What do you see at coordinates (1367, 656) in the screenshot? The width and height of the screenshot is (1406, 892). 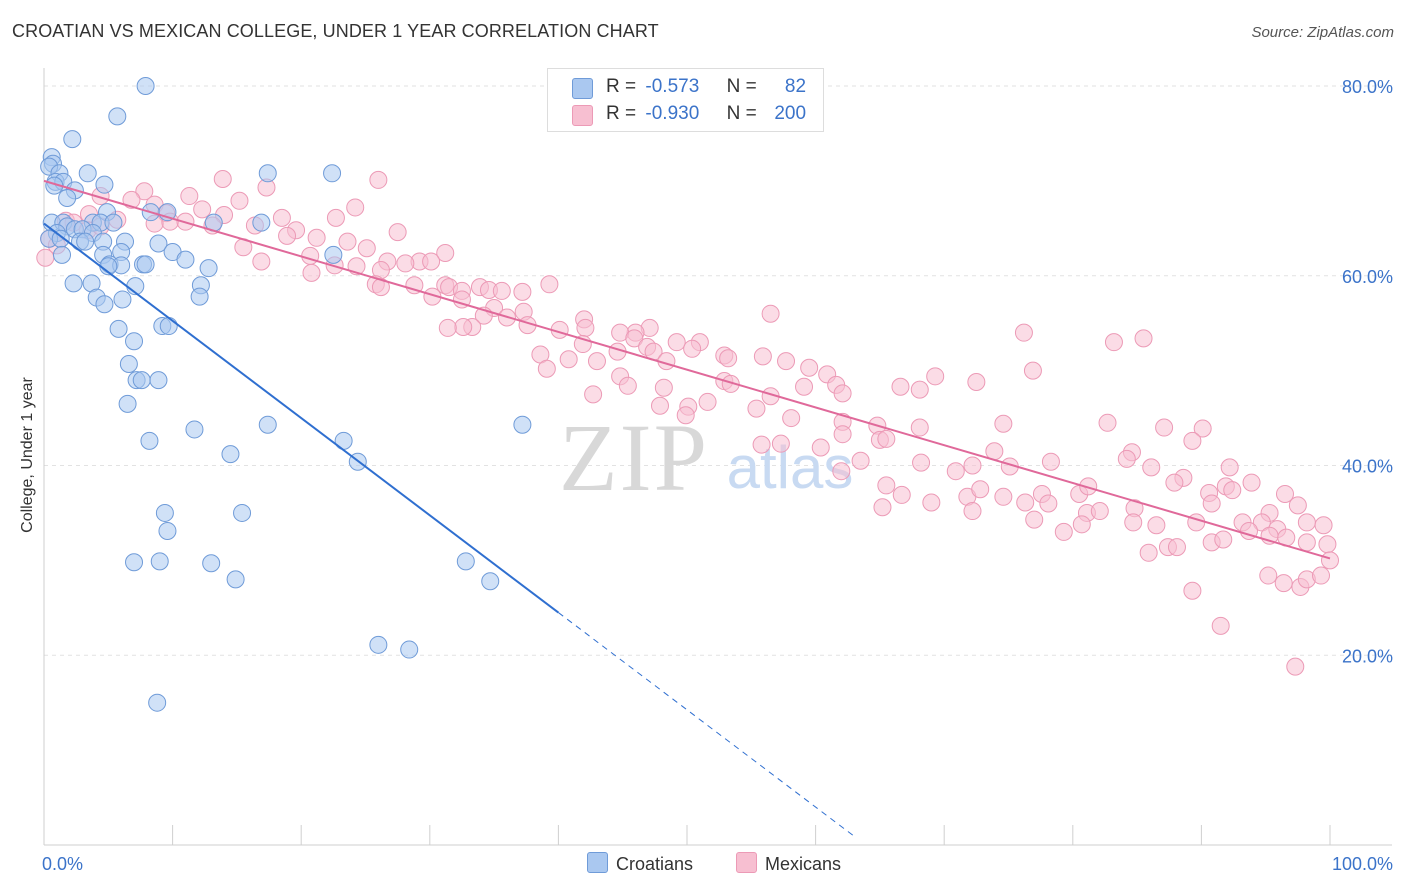 I see `y-tick-label: 20.0%` at bounding box center [1367, 656].